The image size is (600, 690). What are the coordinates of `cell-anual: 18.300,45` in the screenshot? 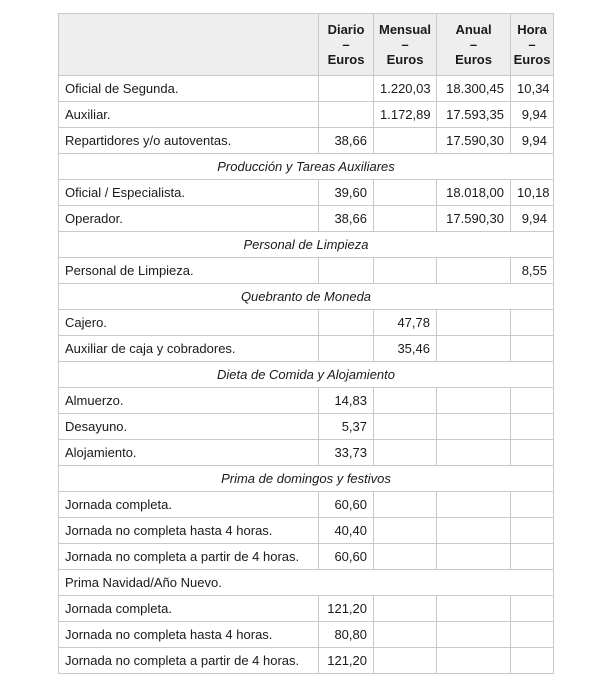 It's located at (473, 88).